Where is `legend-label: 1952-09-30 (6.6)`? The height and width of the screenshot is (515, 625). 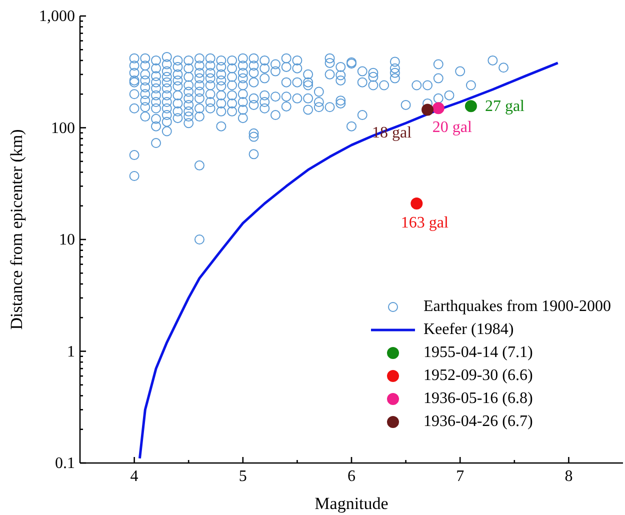 legend-label: 1952-09-30 (6.6) is located at coordinates (478, 376).